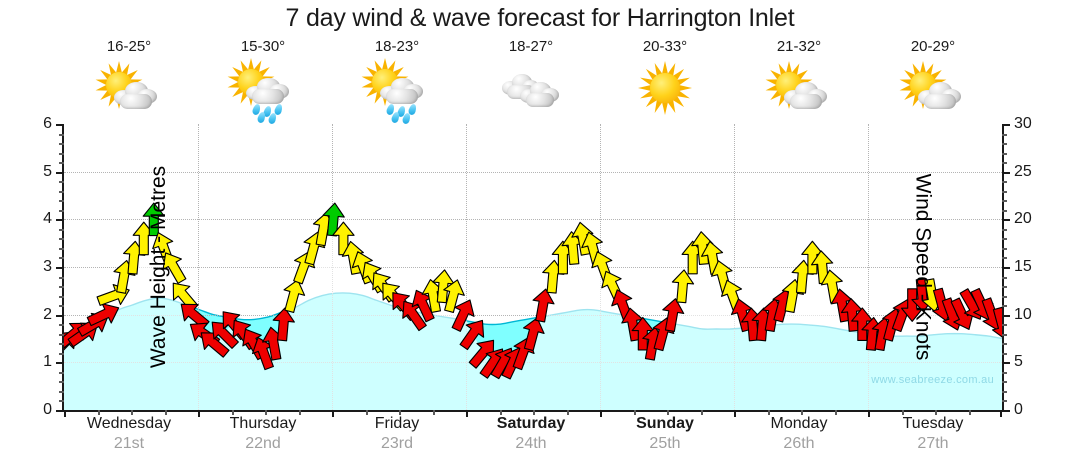  What do you see at coordinates (1018, 409) in the screenshot?
I see `right-axis-tick-label: 0` at bounding box center [1018, 409].